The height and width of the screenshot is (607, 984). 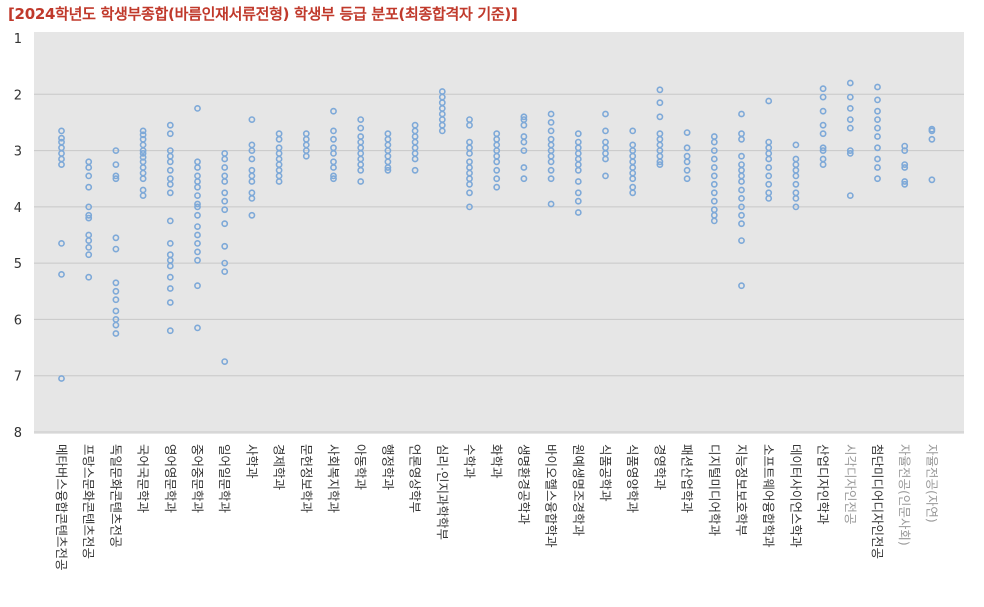 What do you see at coordinates (18, 208) in the screenshot?
I see `y-tick-label: 4` at bounding box center [18, 208].